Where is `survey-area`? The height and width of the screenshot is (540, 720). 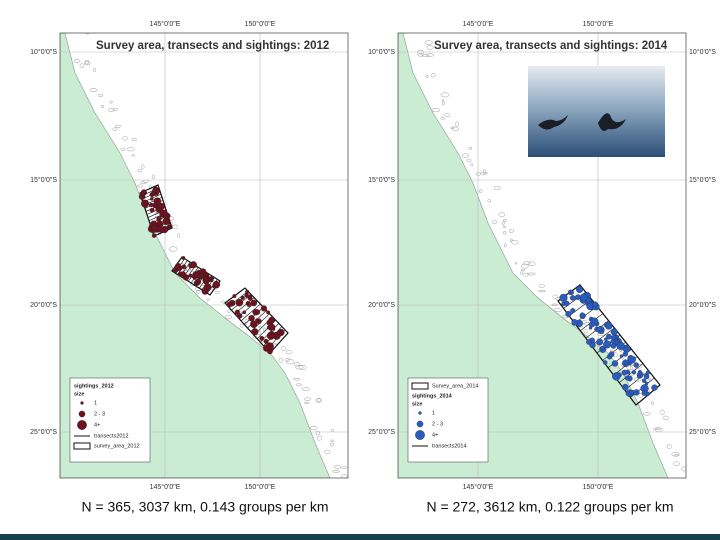
survey-area is located at coordinates (609, 345).